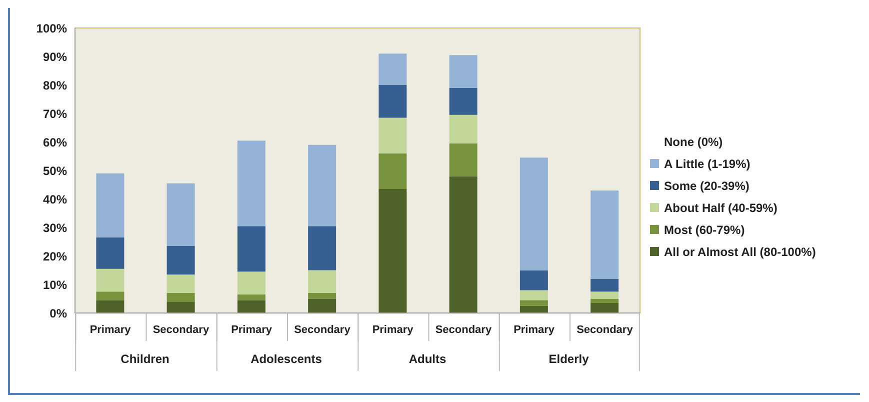 This screenshot has height=402, width=869. What do you see at coordinates (569, 359) in the screenshot?
I see `text: Elderly` at bounding box center [569, 359].